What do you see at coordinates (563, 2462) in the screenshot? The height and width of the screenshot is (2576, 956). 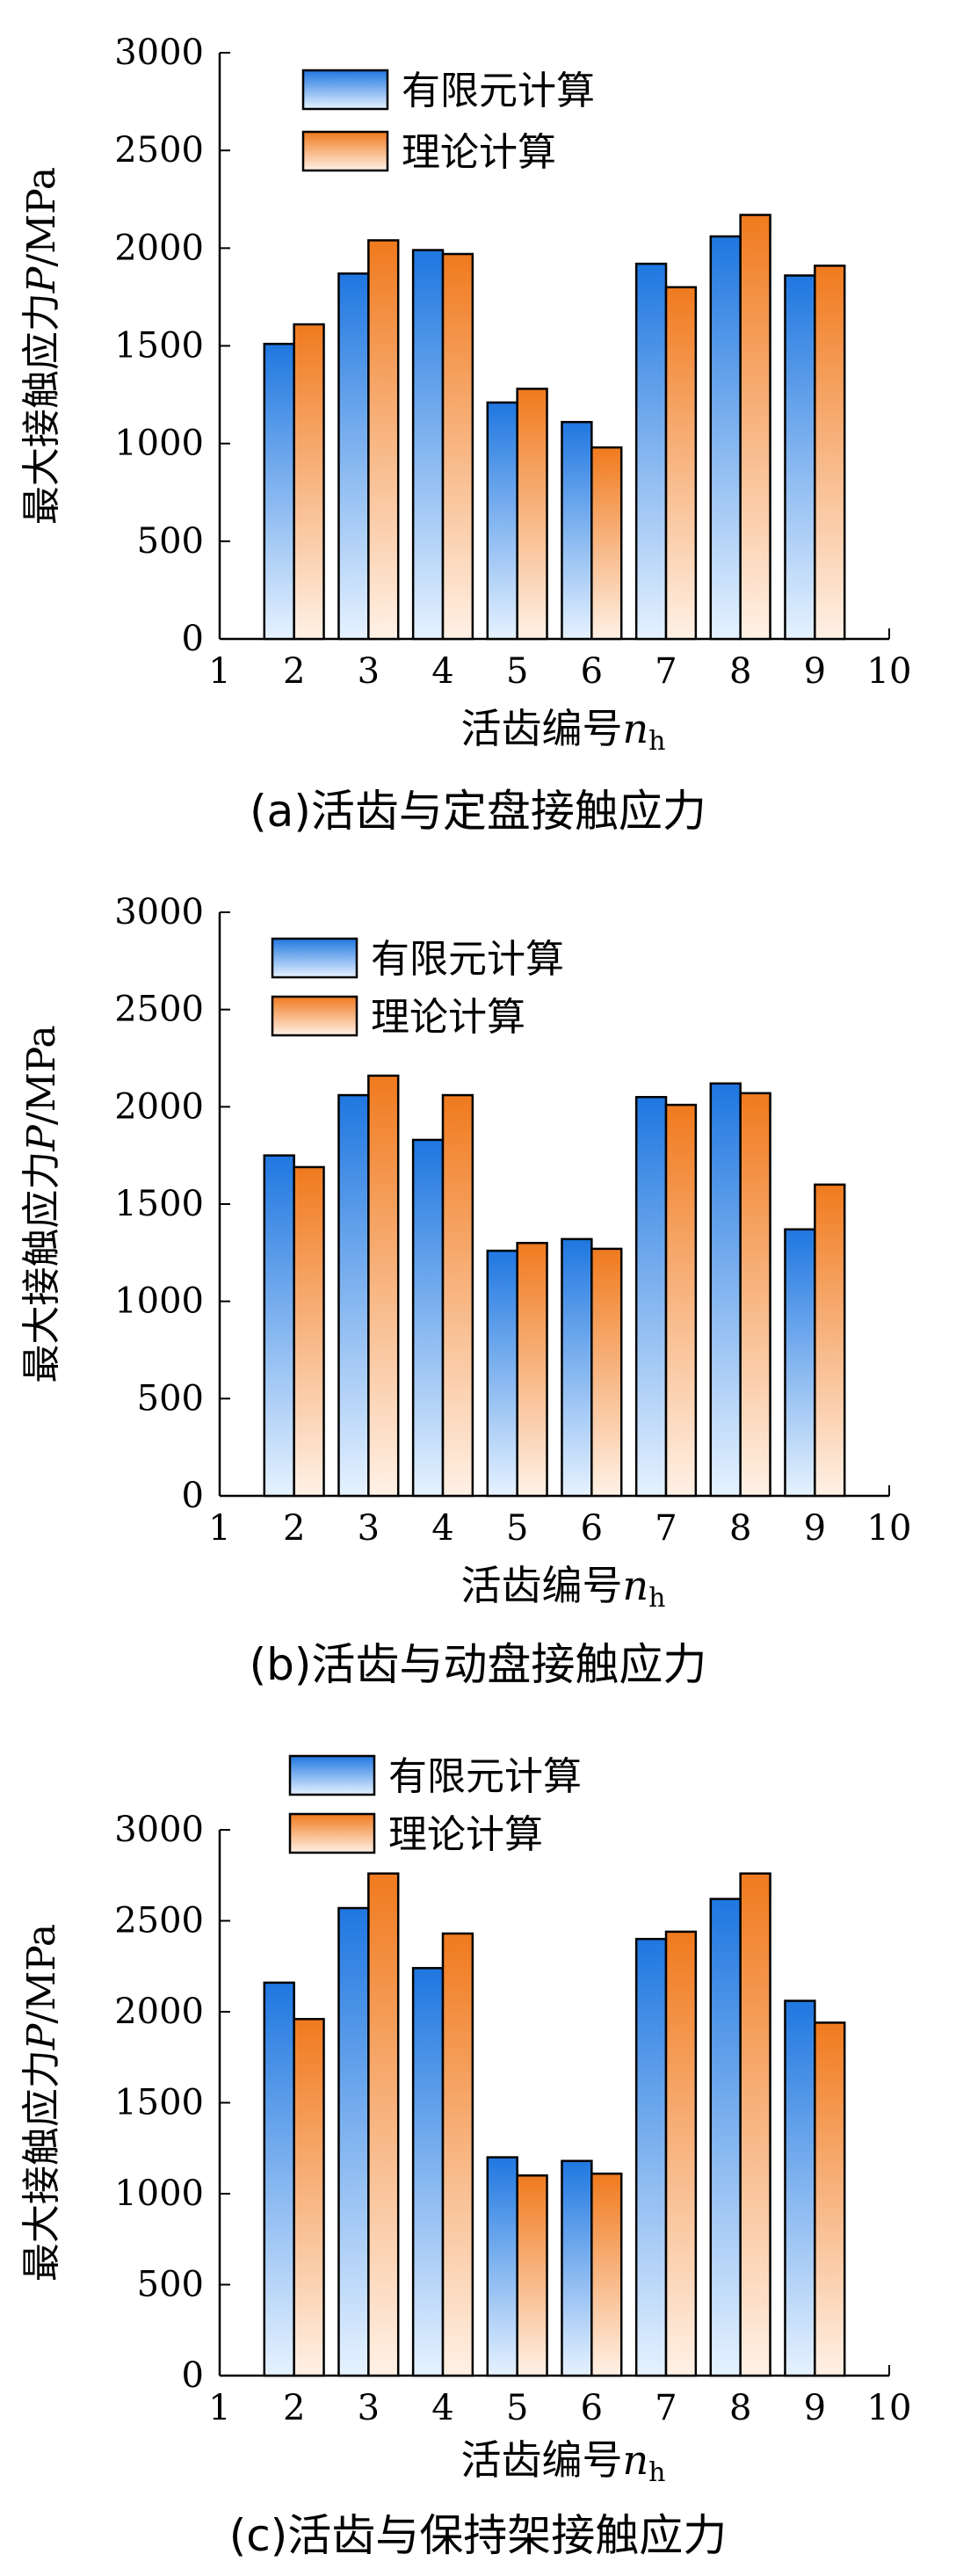 I see `x-axis-label: 活齿编号nh` at bounding box center [563, 2462].